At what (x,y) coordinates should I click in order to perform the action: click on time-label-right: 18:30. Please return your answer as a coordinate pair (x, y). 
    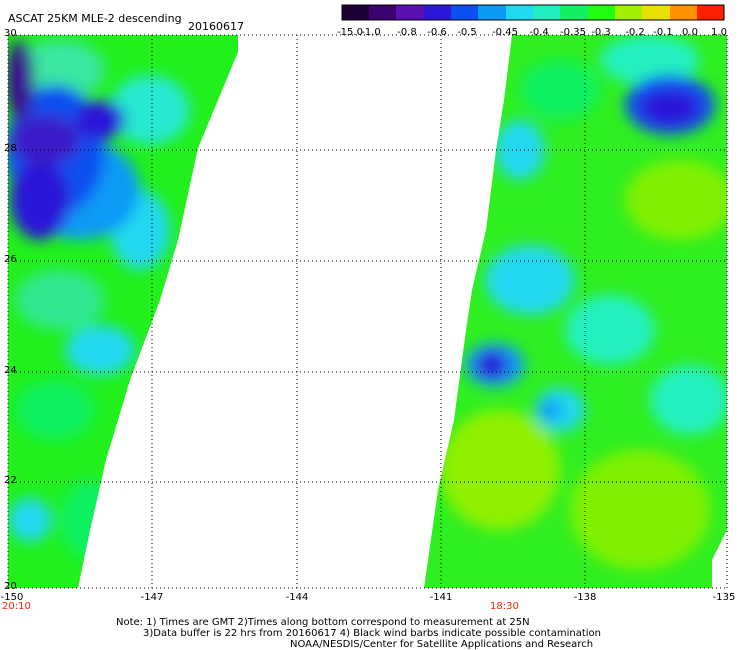
    Looking at the image, I should click on (504, 606).